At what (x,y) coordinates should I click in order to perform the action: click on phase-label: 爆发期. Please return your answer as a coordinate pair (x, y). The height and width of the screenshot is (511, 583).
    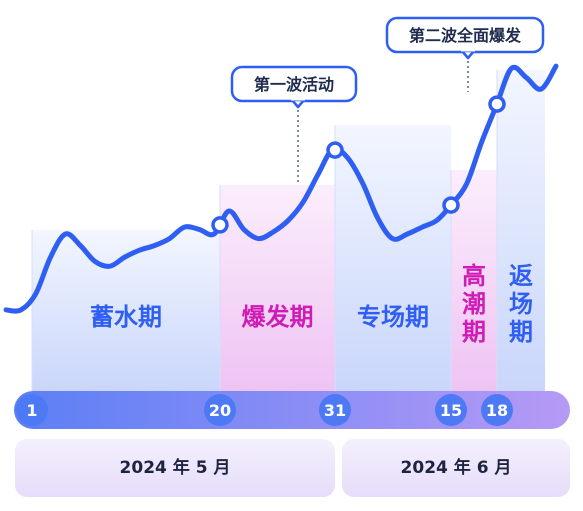
    Looking at the image, I should click on (278, 317).